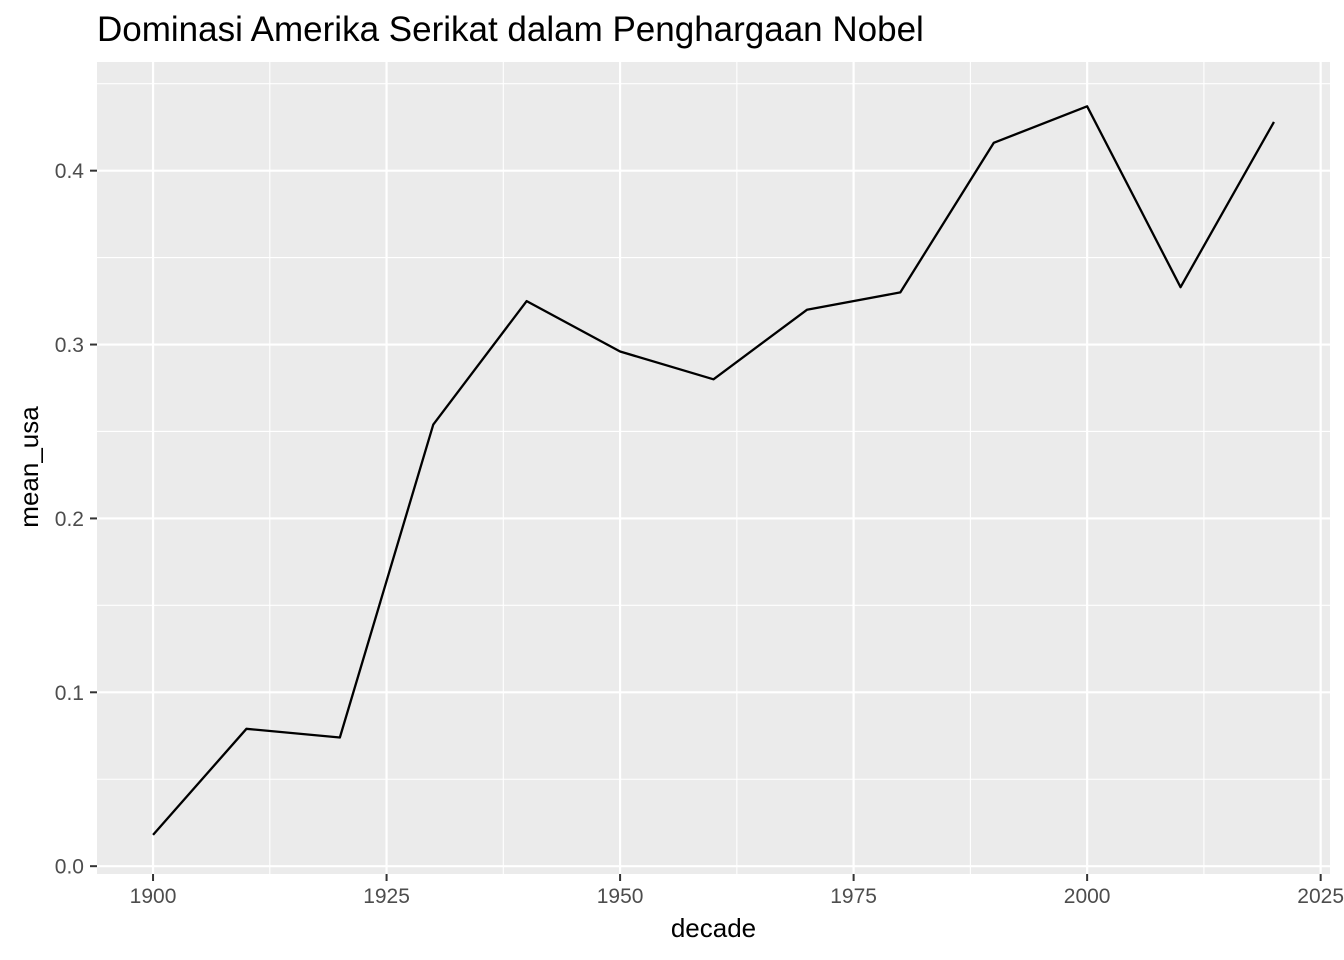 This screenshot has height=960, width=1344. I want to click on x-tick-label: 2025, so click(1320, 896).